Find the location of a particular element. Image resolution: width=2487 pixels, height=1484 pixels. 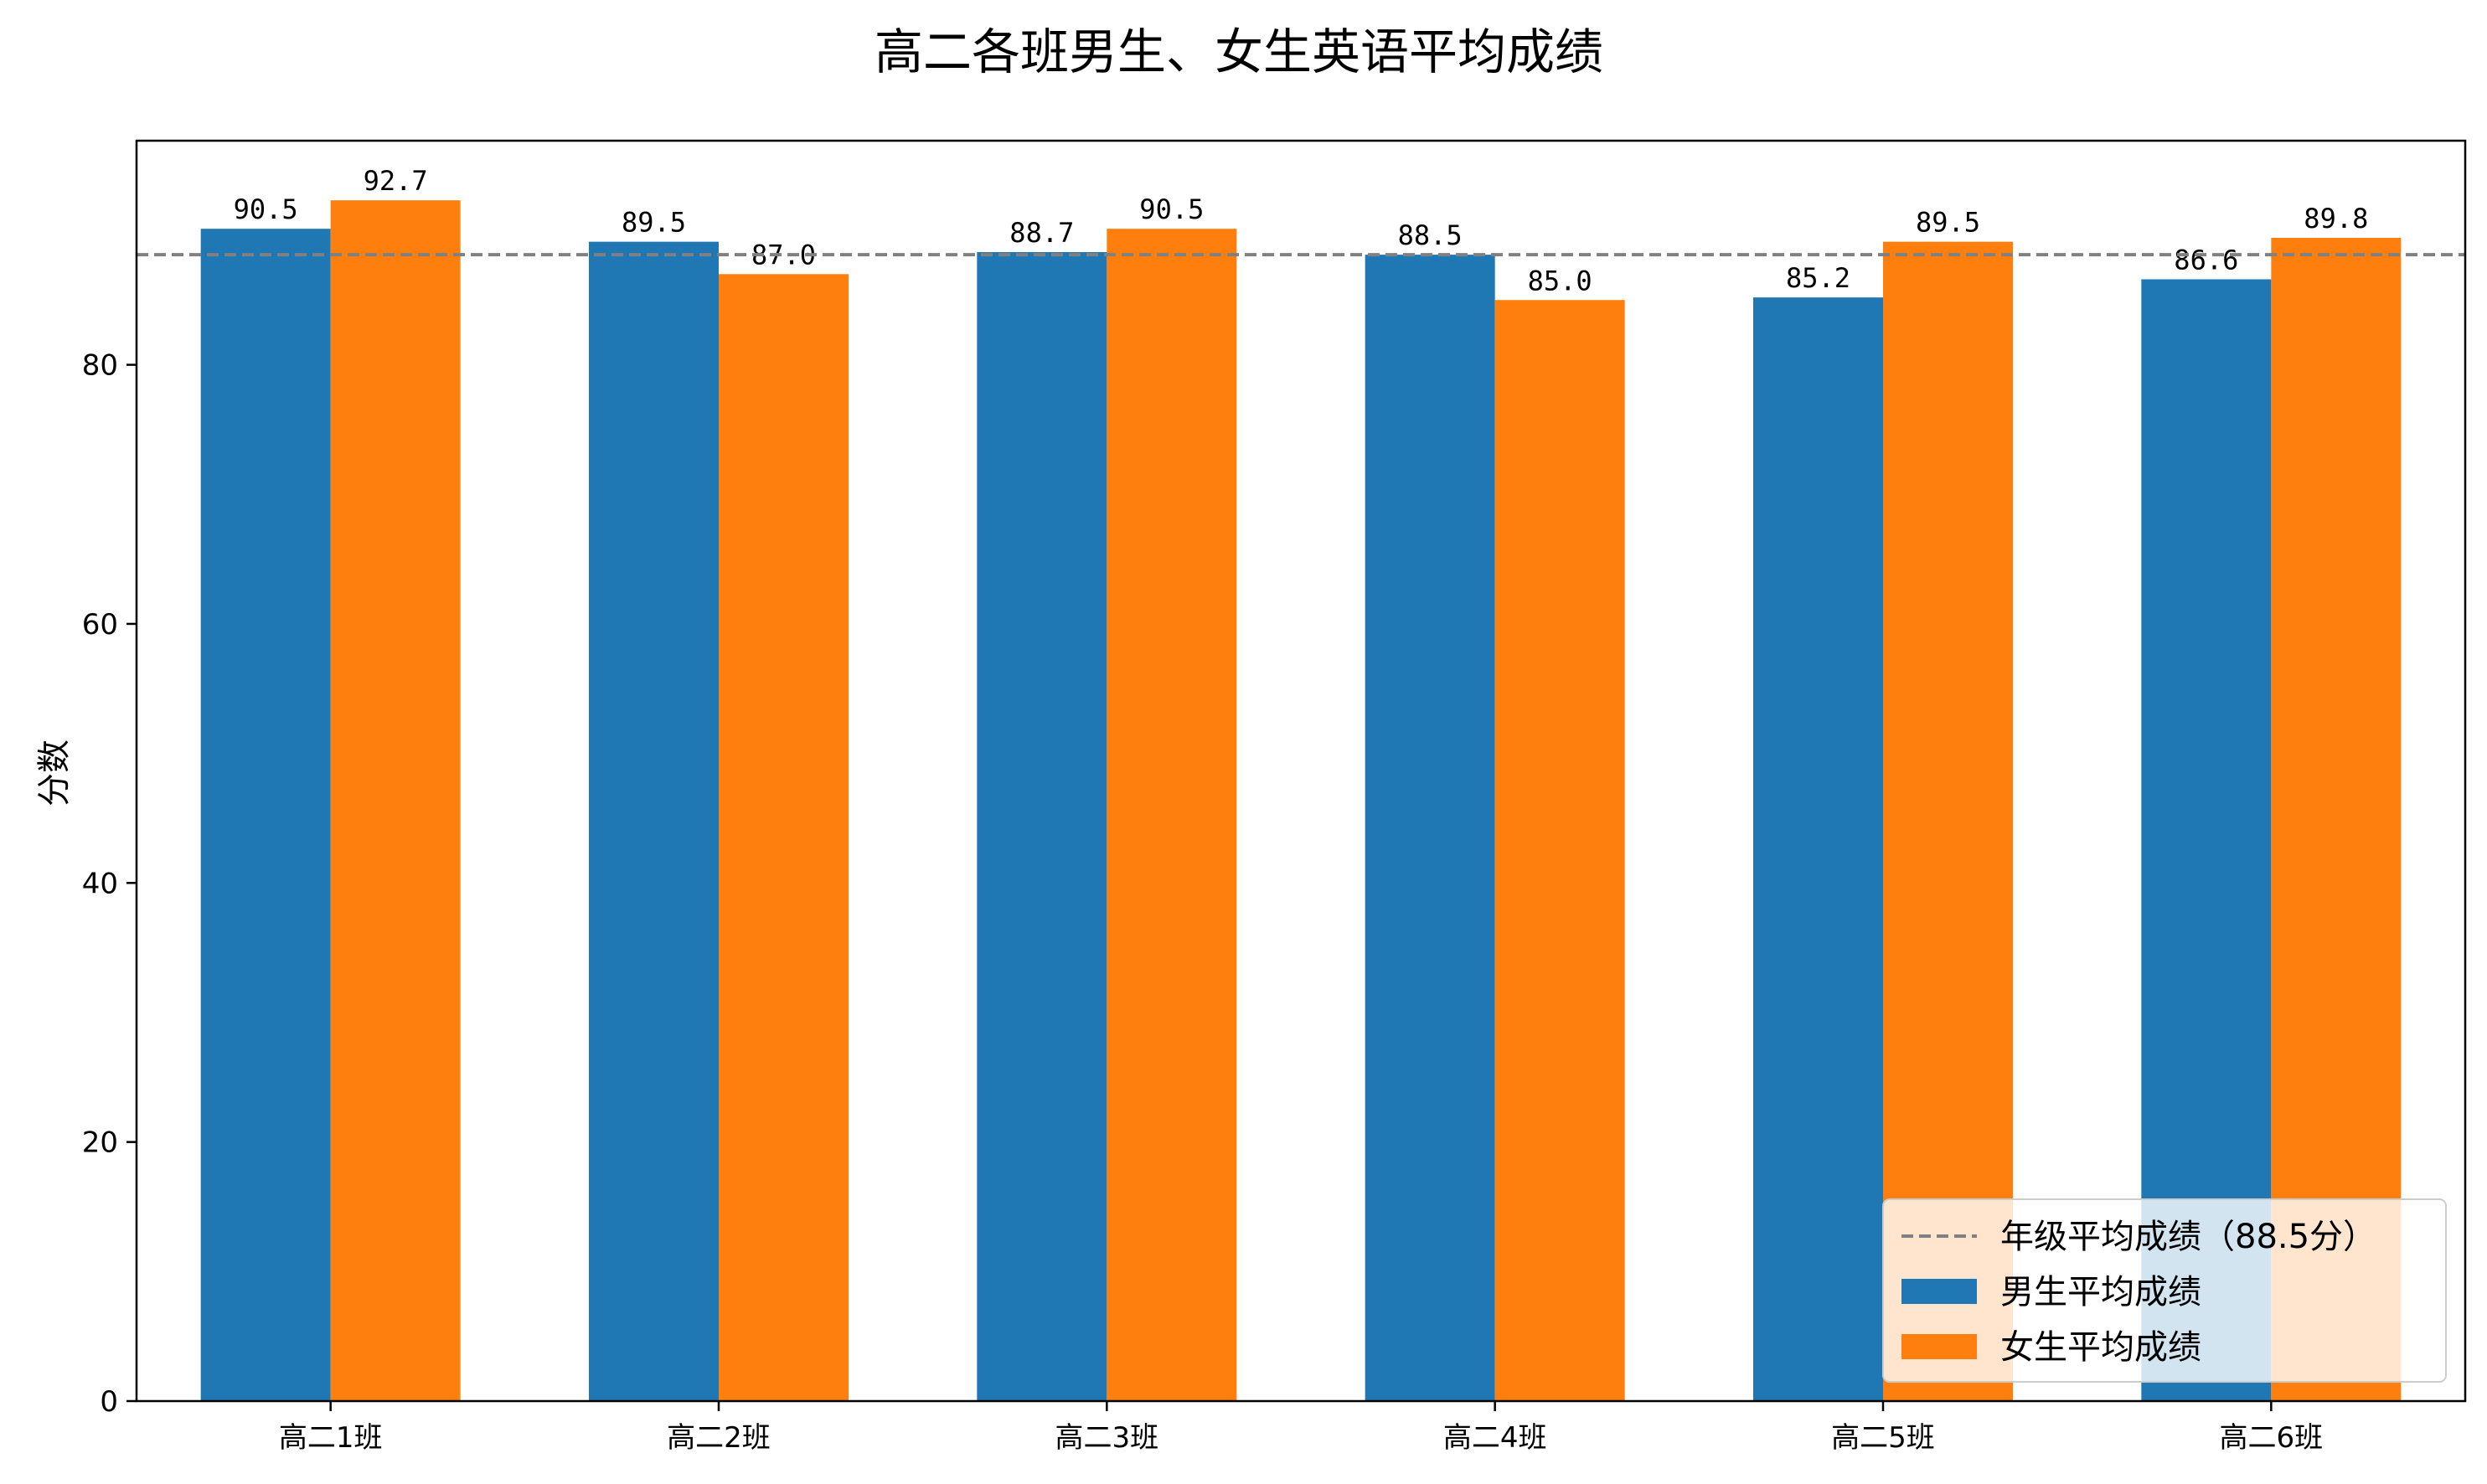

y-tick-label: 40 is located at coordinates (100, 883).